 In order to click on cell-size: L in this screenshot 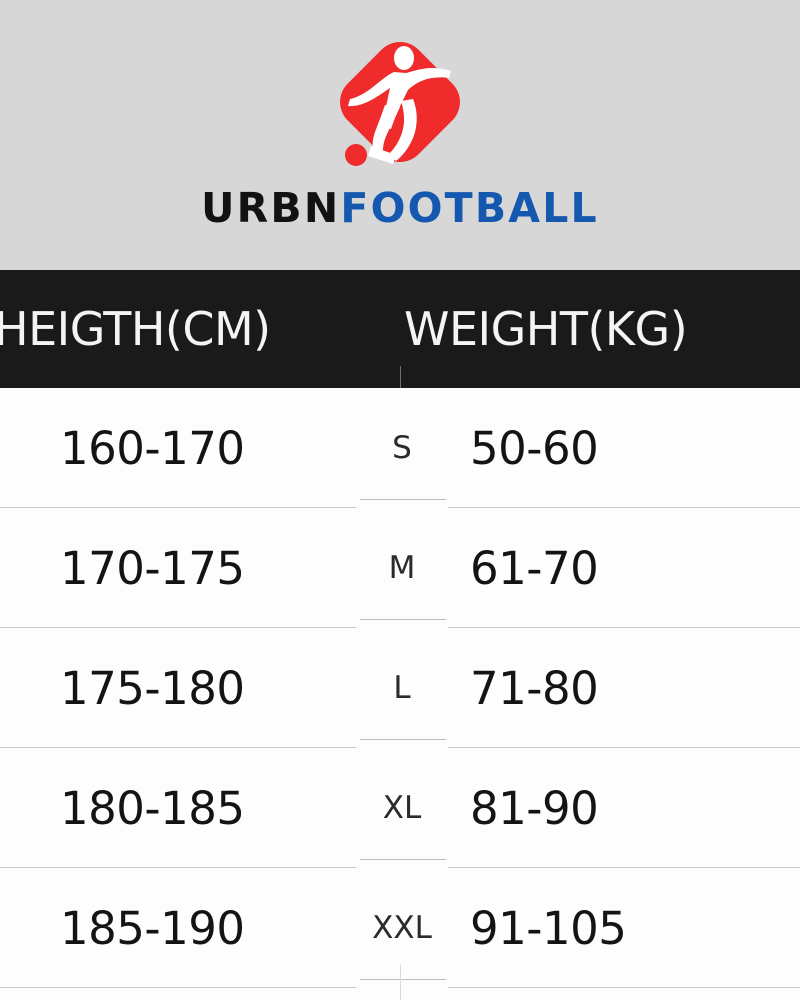, I will do `click(402, 688)`.